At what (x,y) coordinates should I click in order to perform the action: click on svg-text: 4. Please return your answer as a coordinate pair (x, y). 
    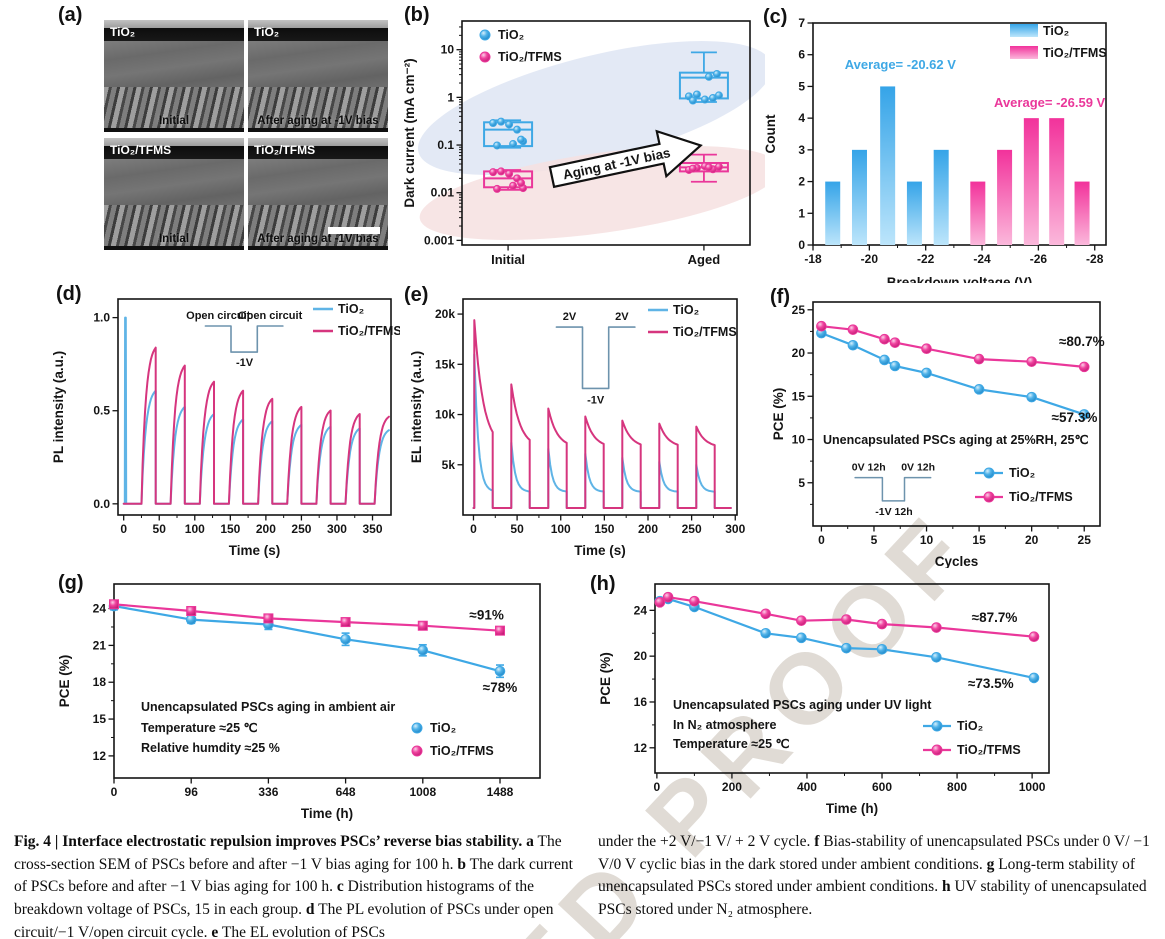
    Looking at the image, I should click on (801, 118).